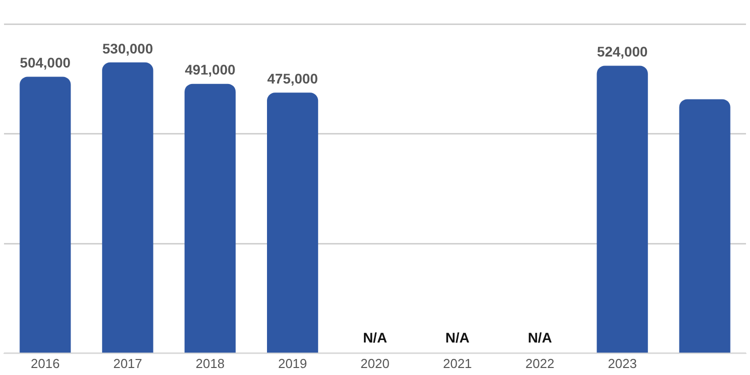 This screenshot has height=375, width=750. Describe the element at coordinates (375, 363) in the screenshot. I see `x-tick-label: 2020` at that location.